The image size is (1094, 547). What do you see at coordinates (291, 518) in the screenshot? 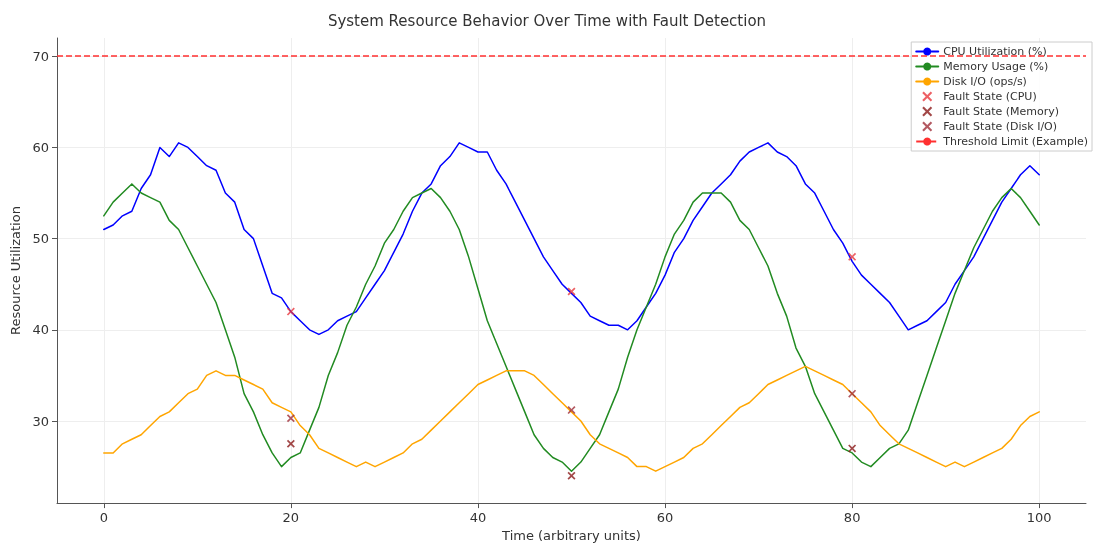
I see `x-tick-label: 20` at bounding box center [291, 518].